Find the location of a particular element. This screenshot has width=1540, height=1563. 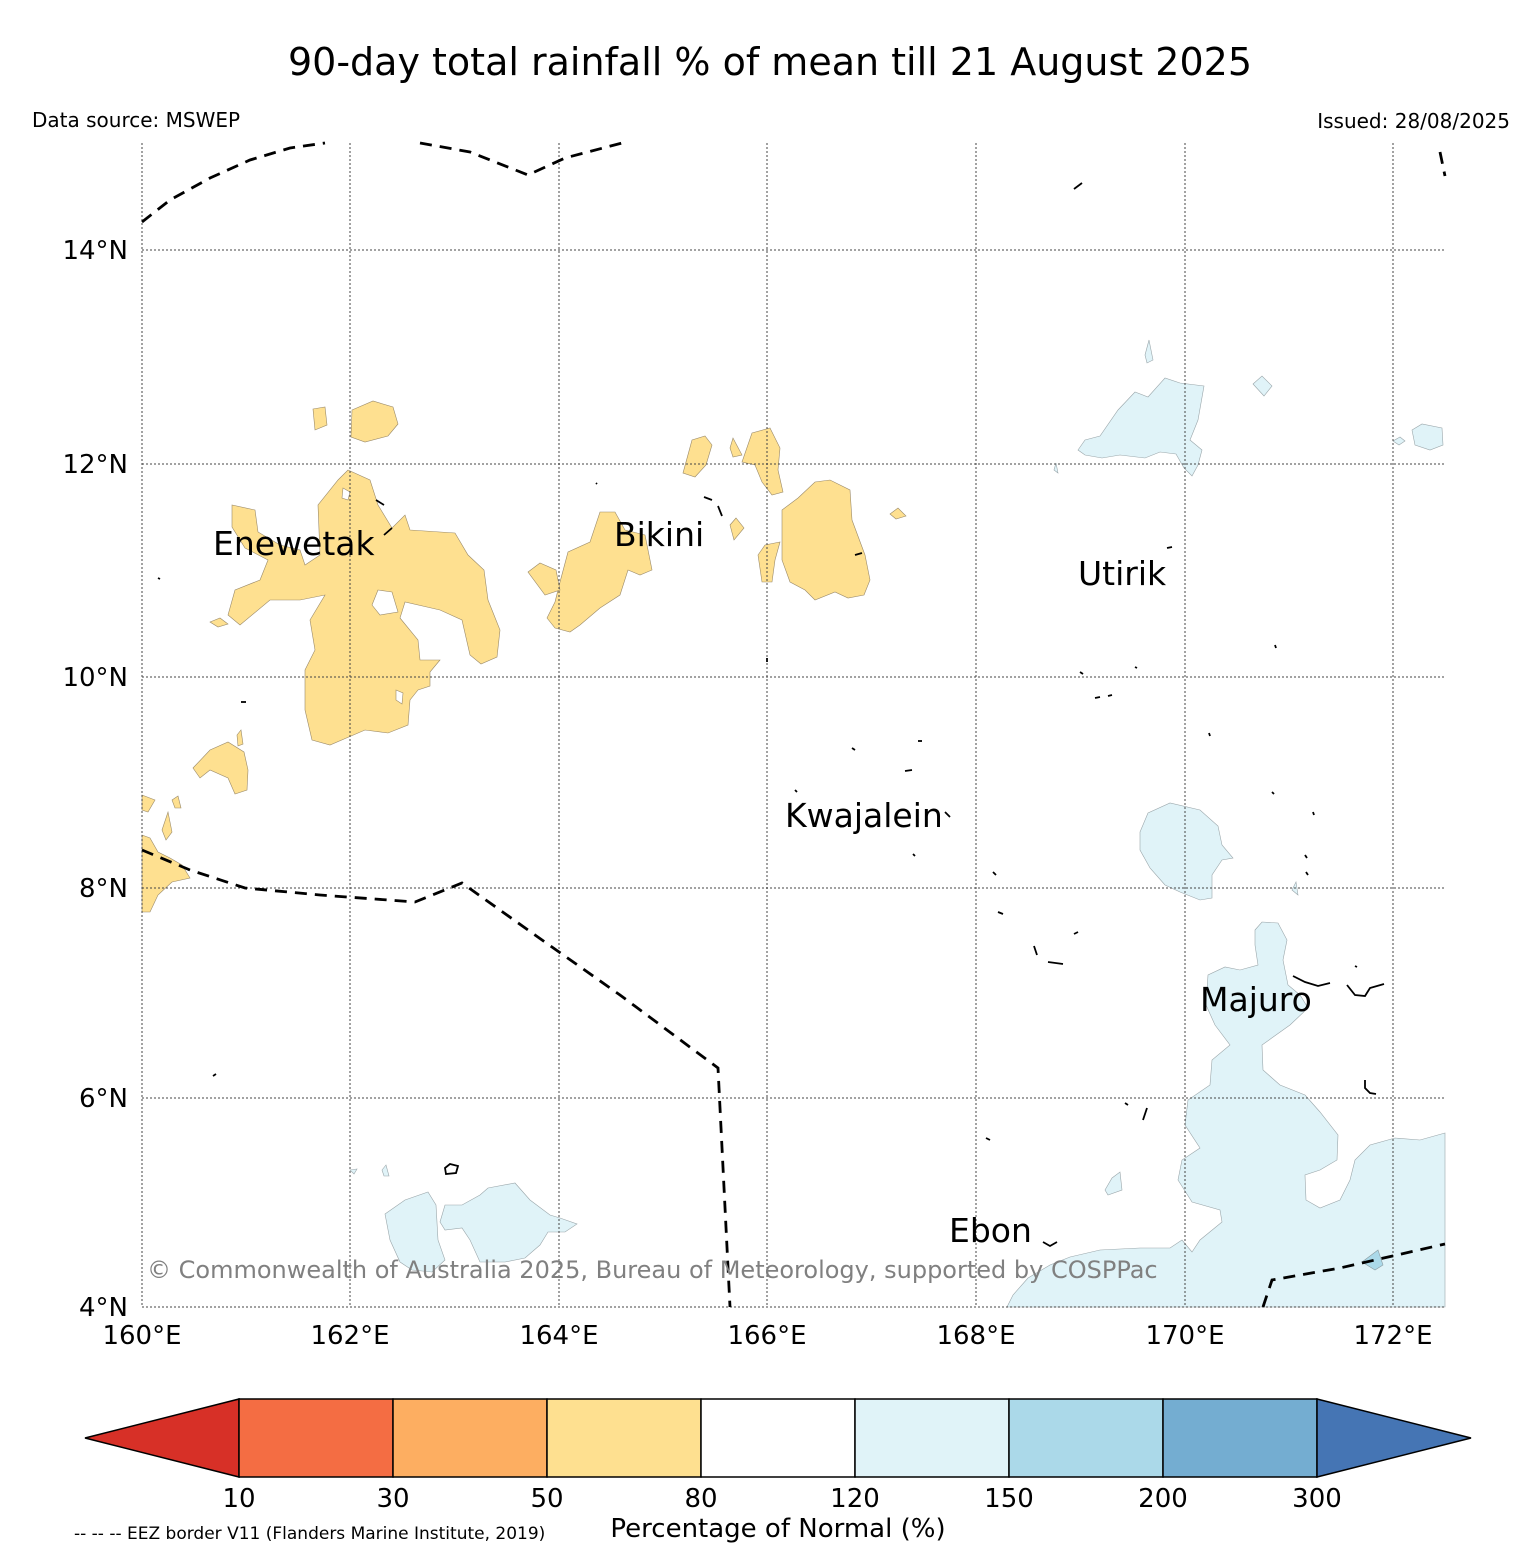

label-enewetak: Enewetak is located at coordinates (294, 543).